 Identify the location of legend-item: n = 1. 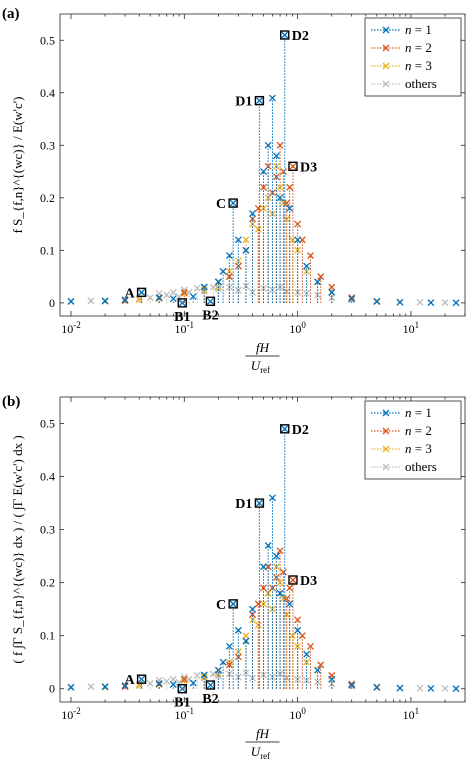
(401, 29).